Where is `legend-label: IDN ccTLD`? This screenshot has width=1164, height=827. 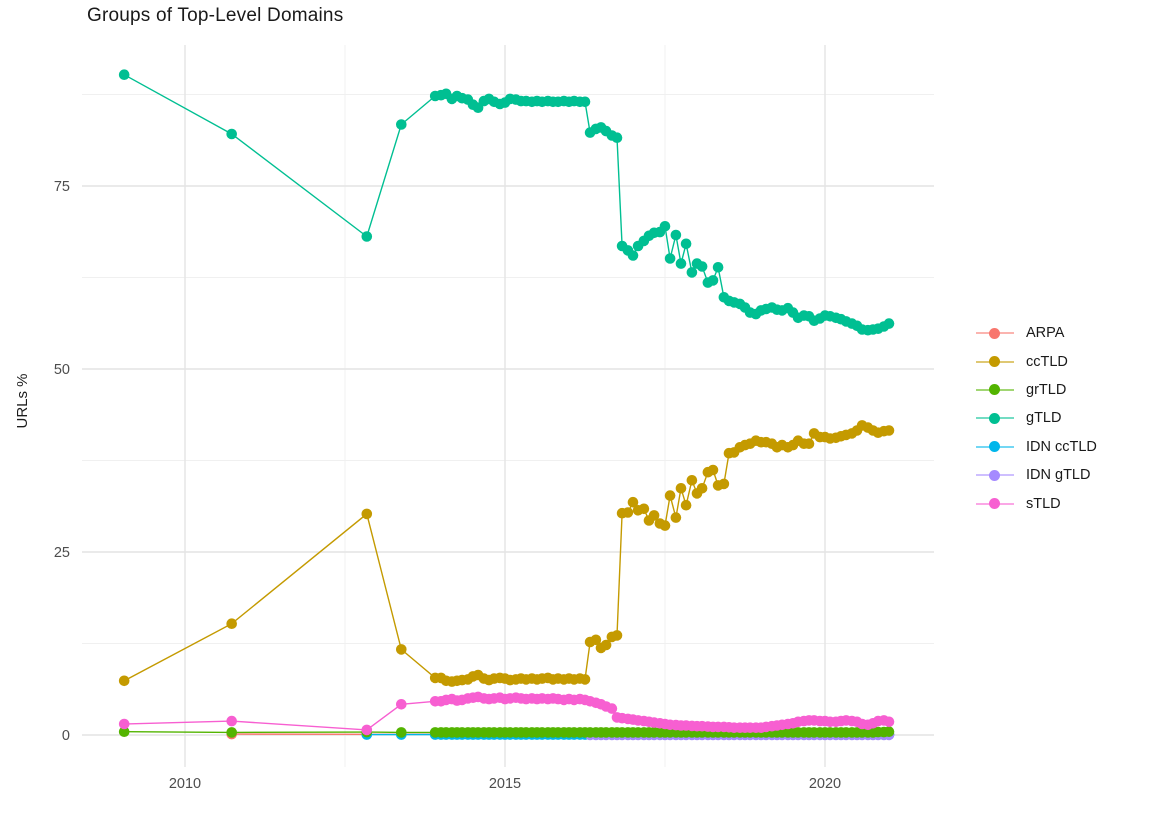
legend-label: IDN ccTLD is located at coordinates (1061, 446).